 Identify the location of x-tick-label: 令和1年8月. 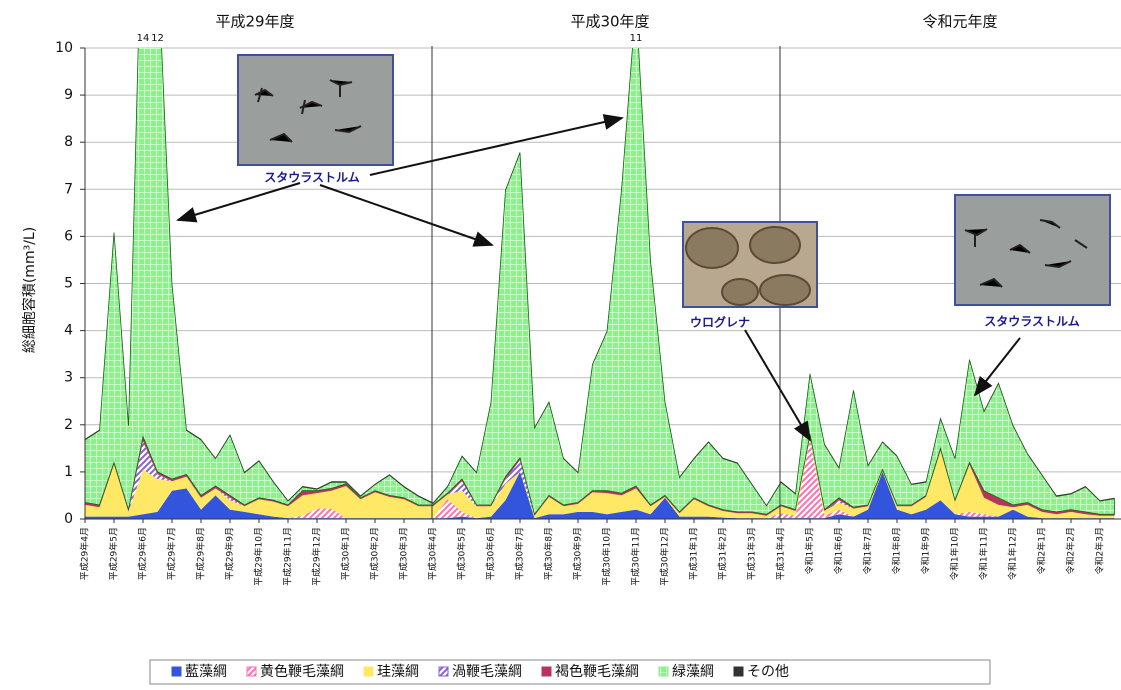
(897, 550).